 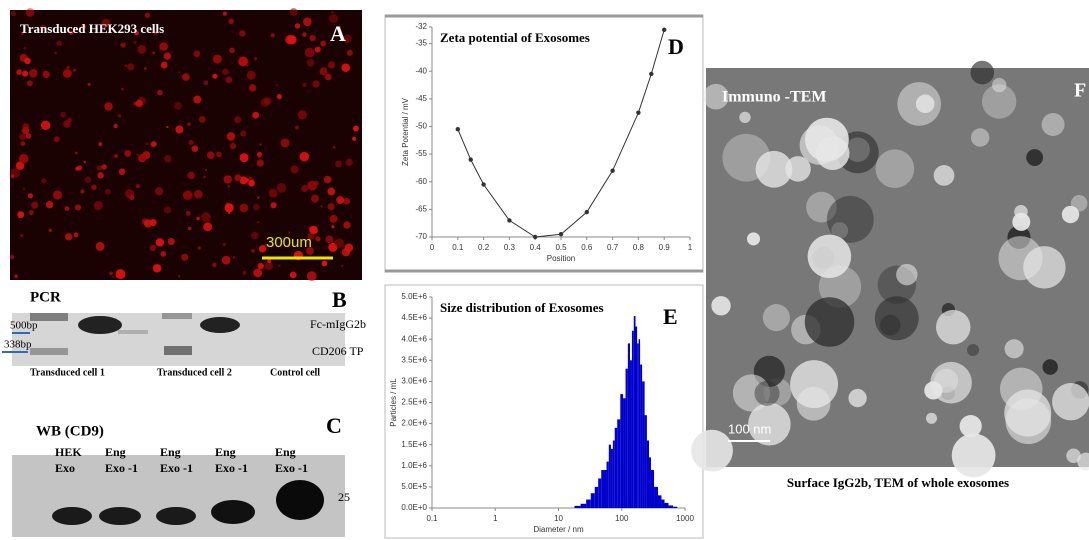 What do you see at coordinates (1080, 91) in the screenshot?
I see `panel-label: F` at bounding box center [1080, 91].